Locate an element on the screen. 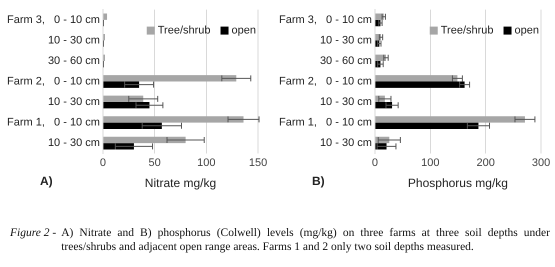 This screenshot has width=555, height=267. text: A) Nitrate and B) phosphorus (Colwell) levels (mg/kg) on three farms at three soil depths under trees/shrubs and adjacent open range areas. Farms 1 and 2 only two soil depths measured. is located at coordinates (305, 240).